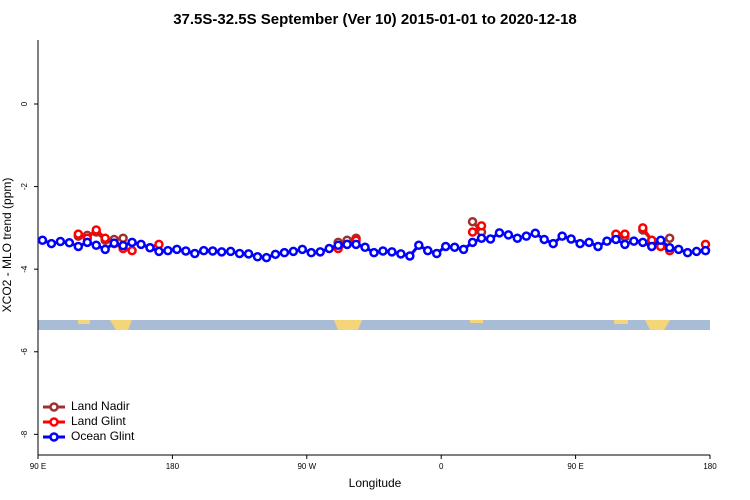 The image size is (750, 500). What do you see at coordinates (24, 186) in the screenshot?
I see `y-tick-label: -2` at bounding box center [24, 186].